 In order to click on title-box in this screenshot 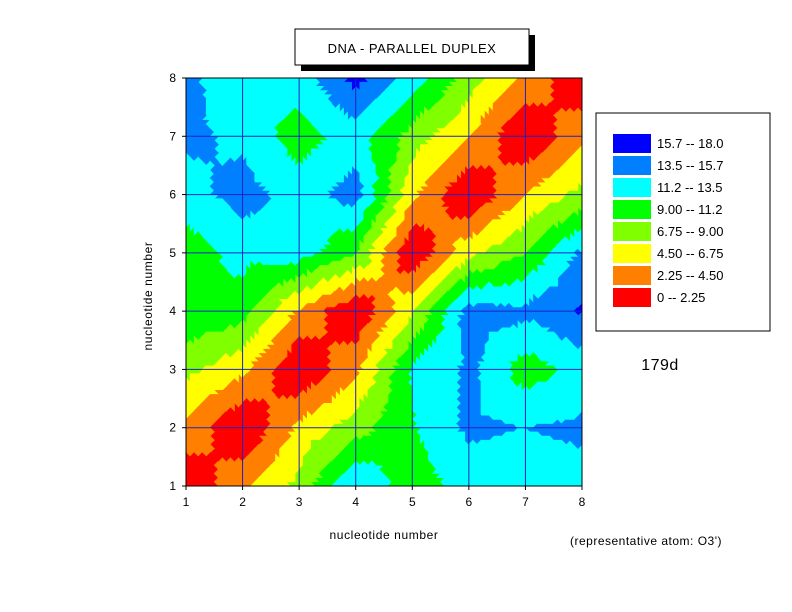, I will do `click(412, 47)`.